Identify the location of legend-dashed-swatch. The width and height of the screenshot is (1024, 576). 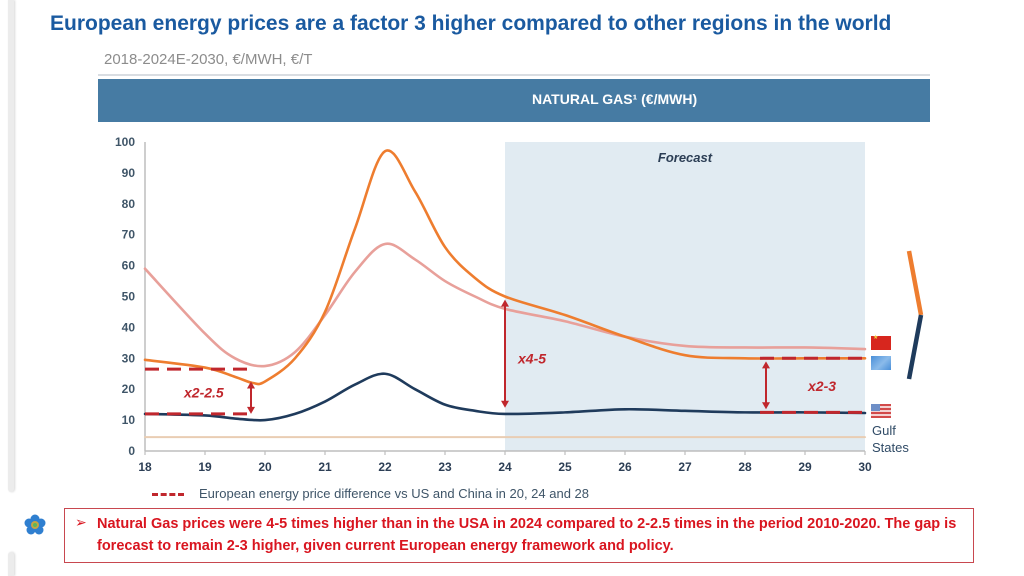
(168, 494).